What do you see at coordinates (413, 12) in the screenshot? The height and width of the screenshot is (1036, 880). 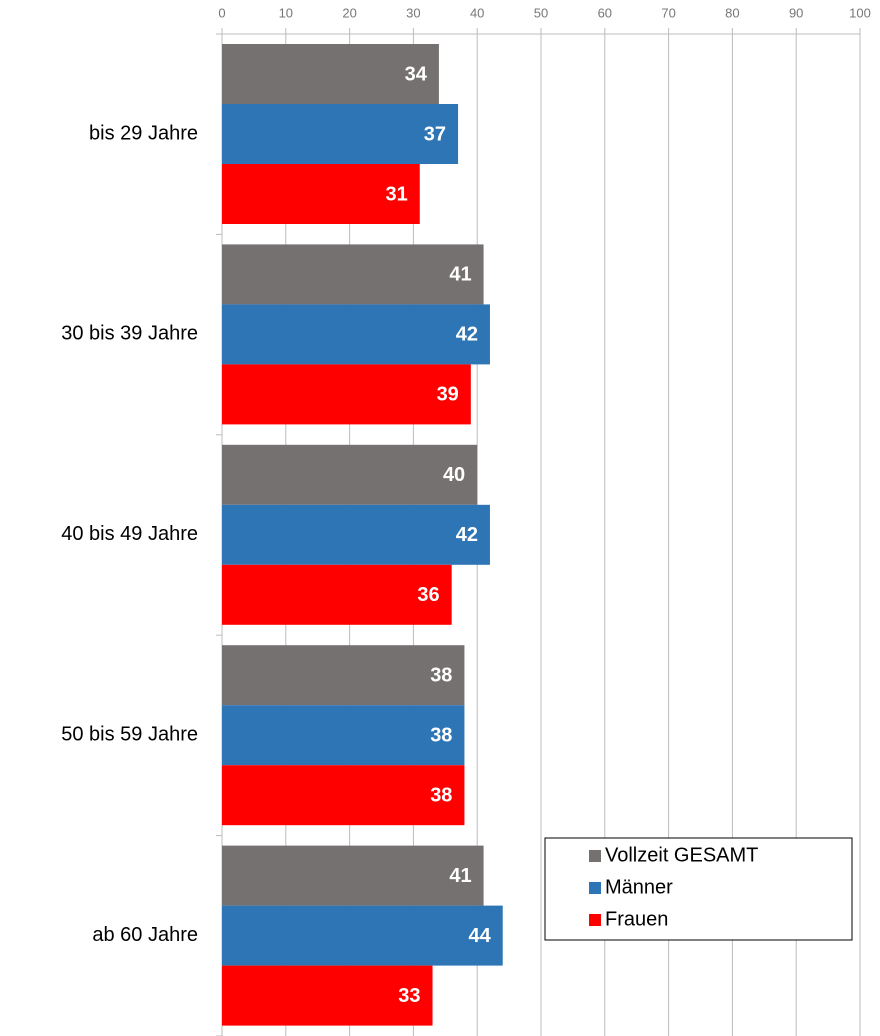 I see `x-tick-label: 30` at bounding box center [413, 12].